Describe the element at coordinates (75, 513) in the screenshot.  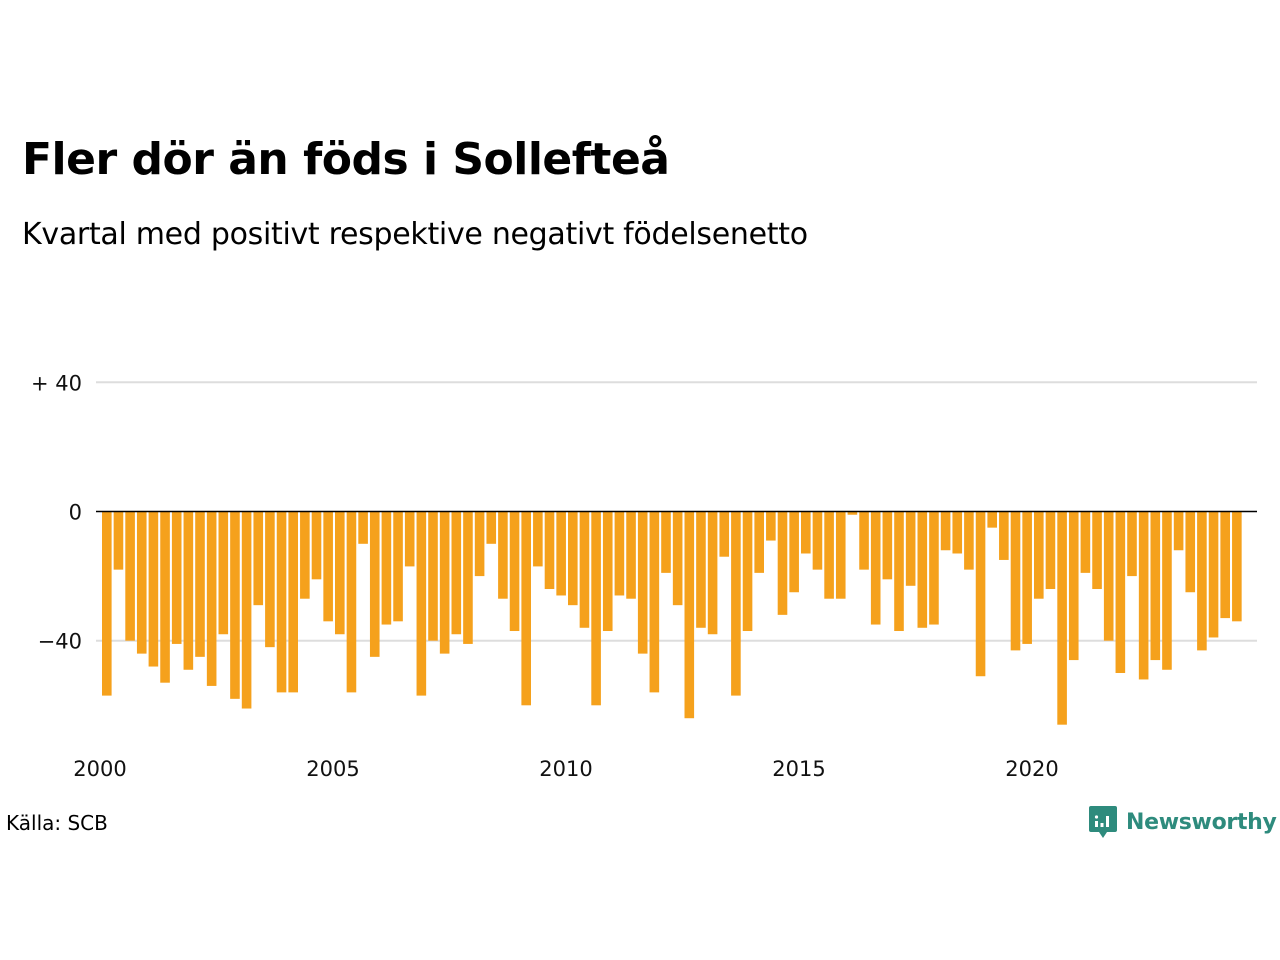
I see `y-tick-label: 0` at that location.